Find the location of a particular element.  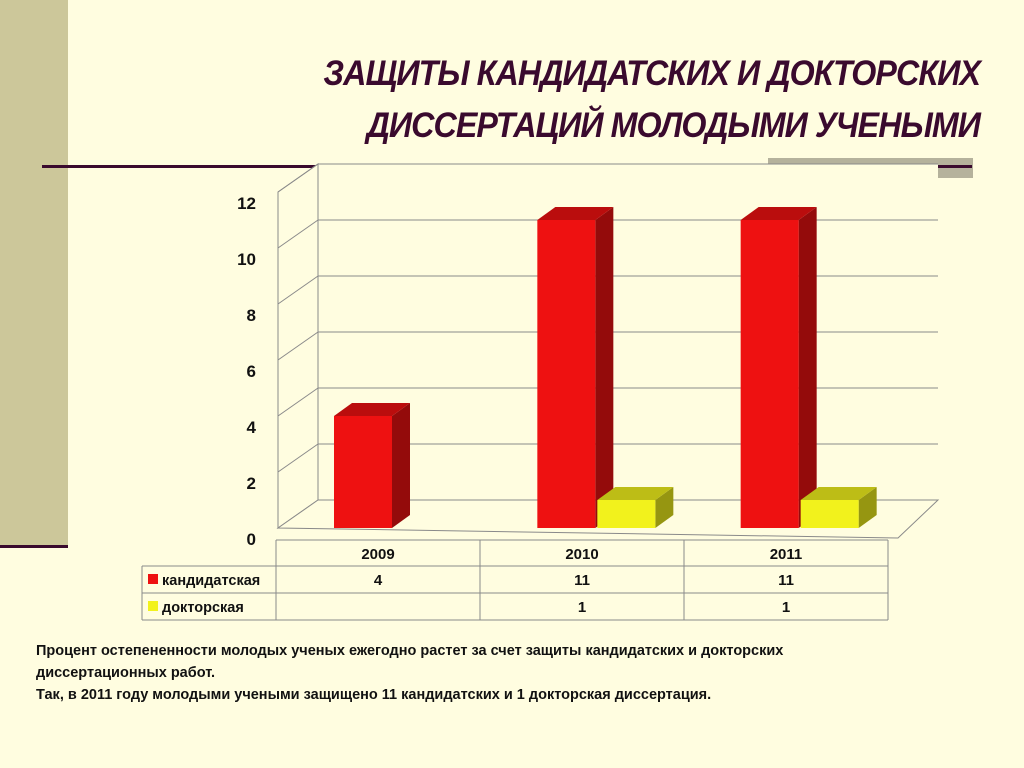

legend-label: докторская is located at coordinates (203, 608).